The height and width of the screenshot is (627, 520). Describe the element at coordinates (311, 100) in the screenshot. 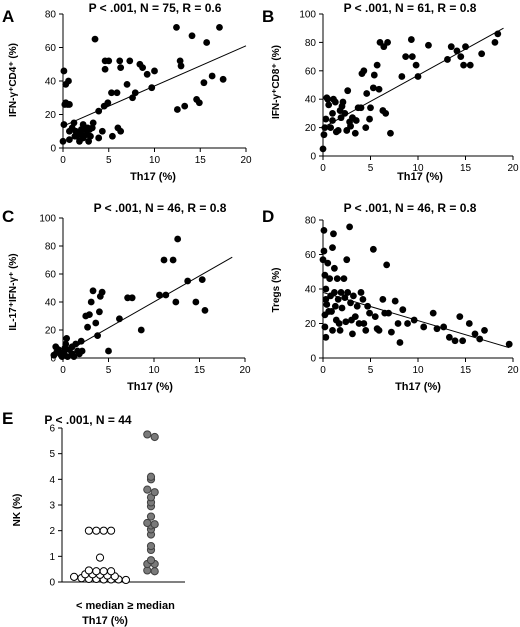

I see `panel-b-y-tick-label: 40` at that location.